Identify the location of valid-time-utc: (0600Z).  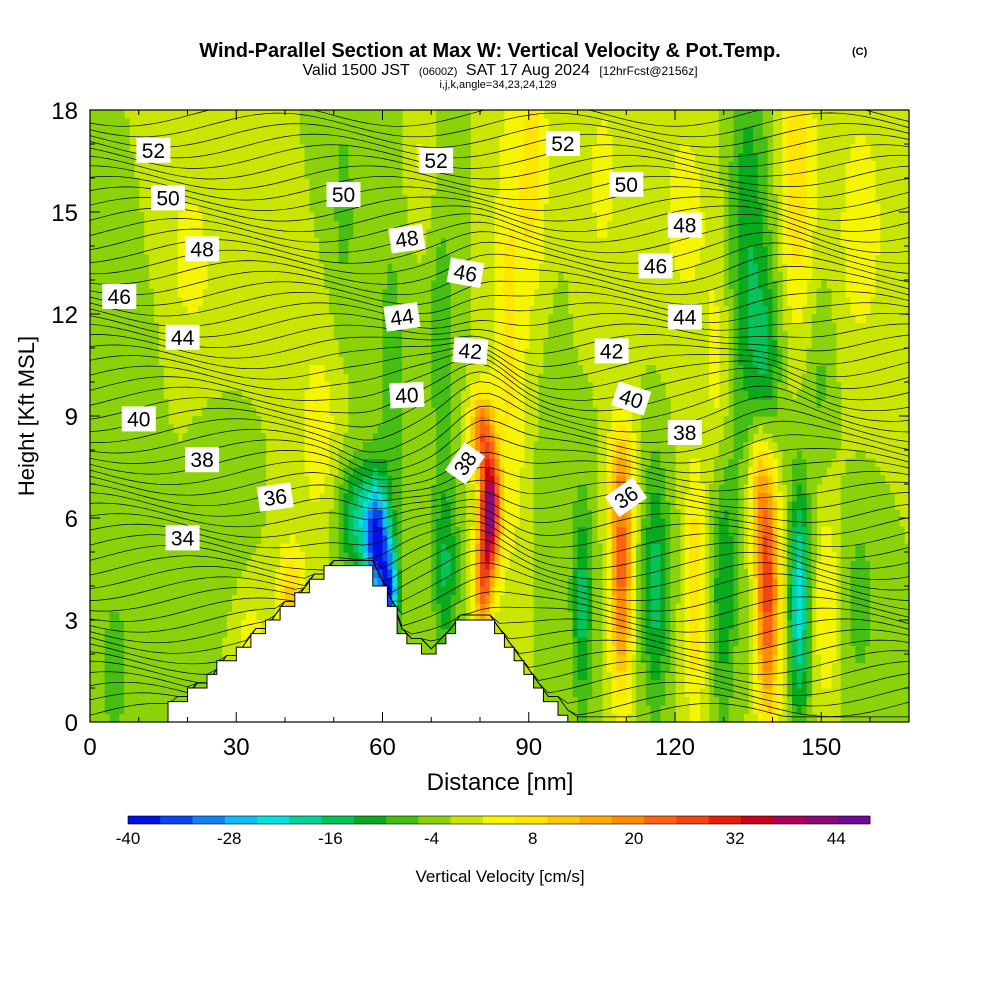
(438, 72).